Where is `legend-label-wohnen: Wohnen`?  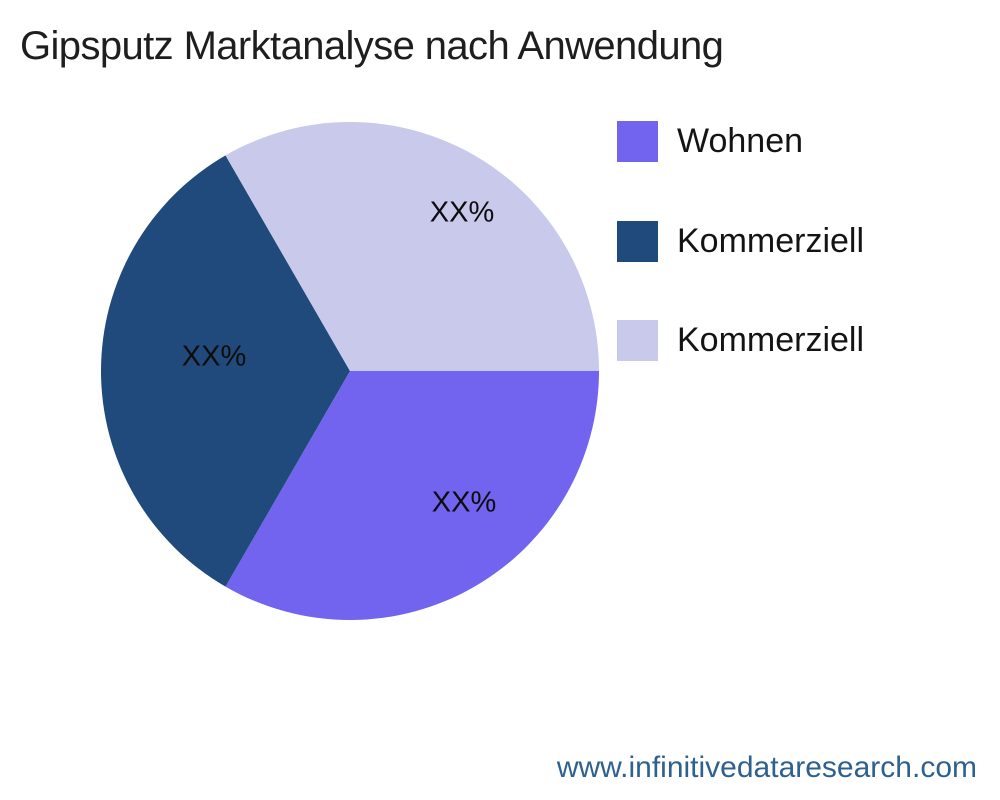
legend-label-wohnen: Wohnen is located at coordinates (740, 141).